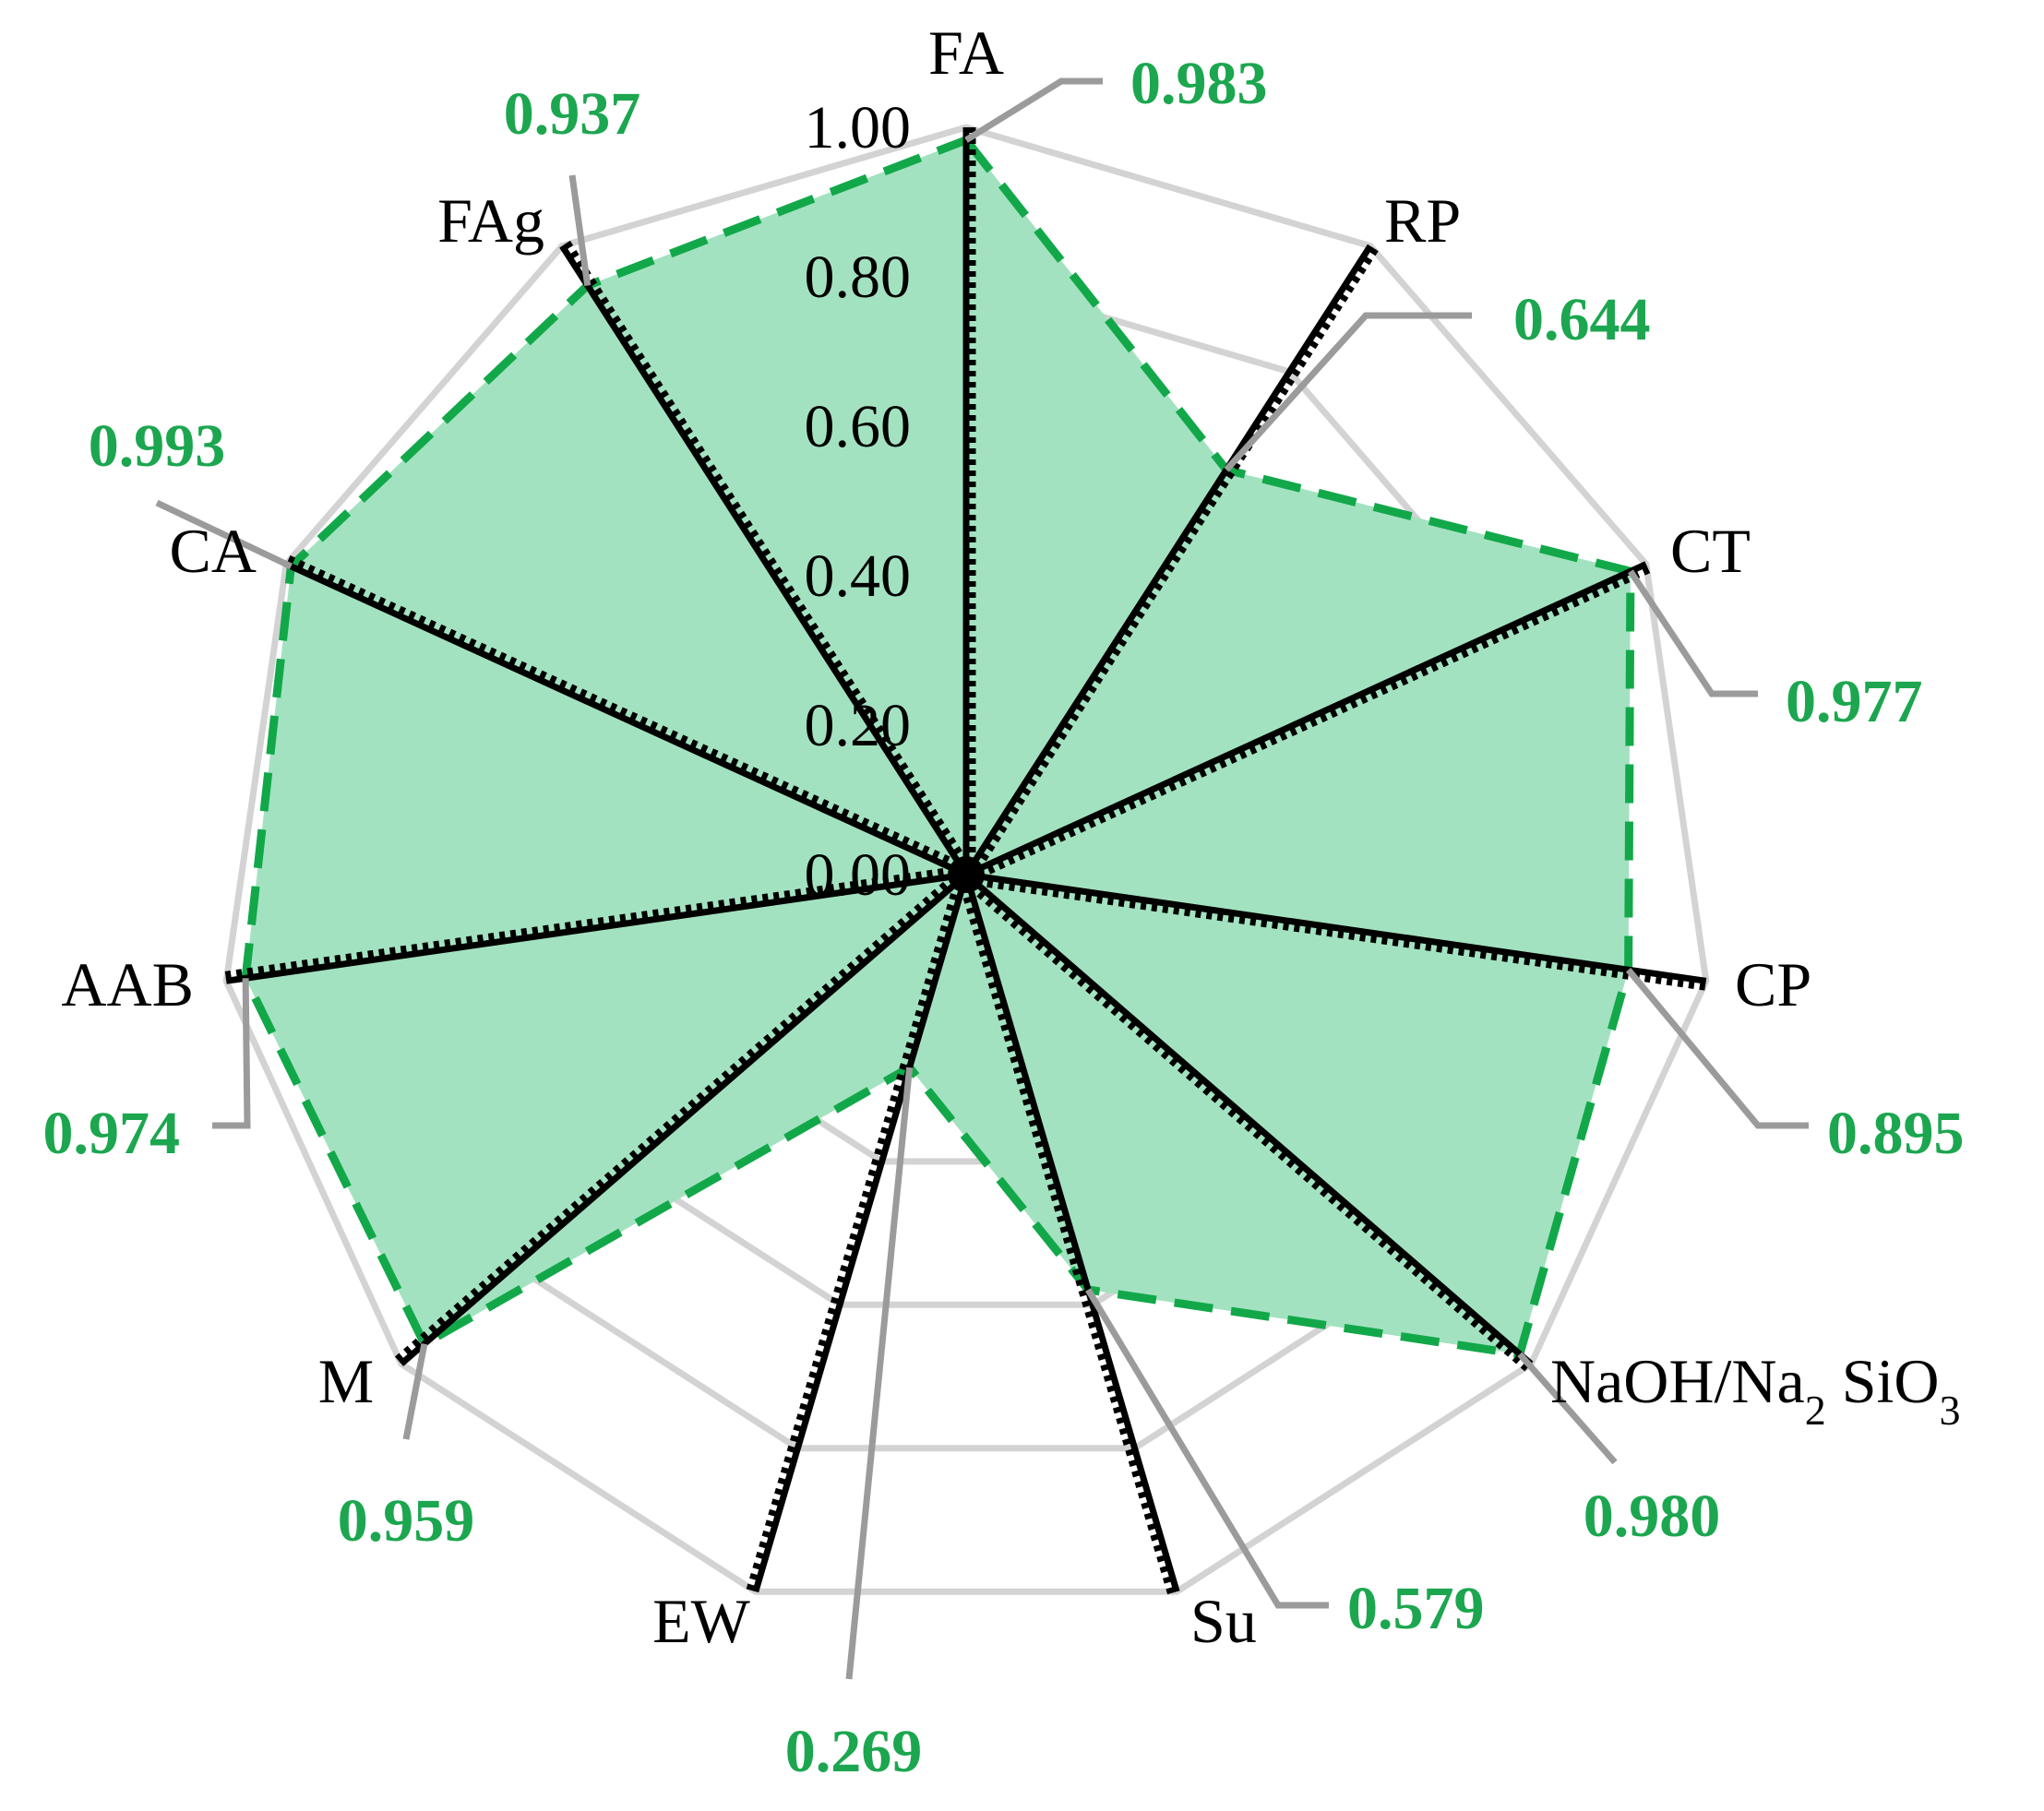  Describe the element at coordinates (128, 984) in the screenshot. I see `axis-label-aab: AAB` at that location.